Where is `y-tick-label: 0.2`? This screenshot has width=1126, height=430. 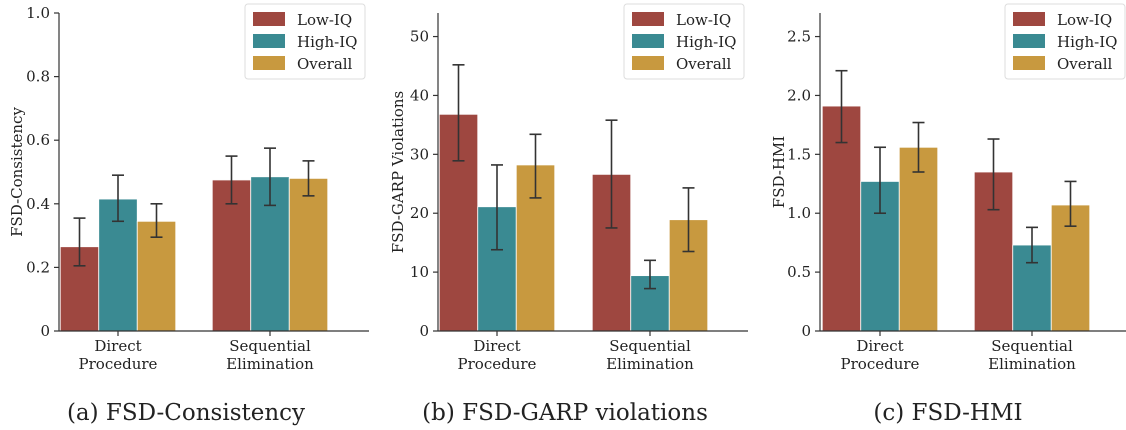
y-tick-label: 0.2 is located at coordinates (38, 267).